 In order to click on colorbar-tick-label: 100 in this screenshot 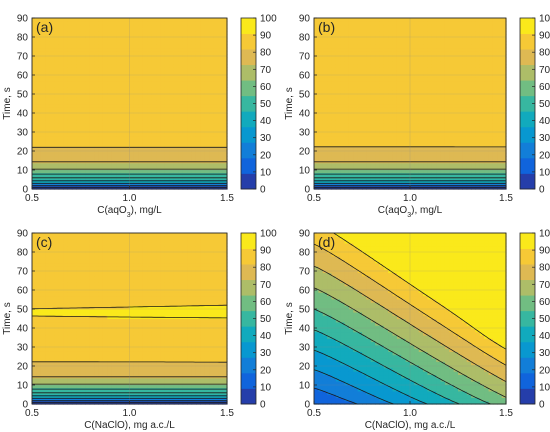, I will do `click(268, 19)`.